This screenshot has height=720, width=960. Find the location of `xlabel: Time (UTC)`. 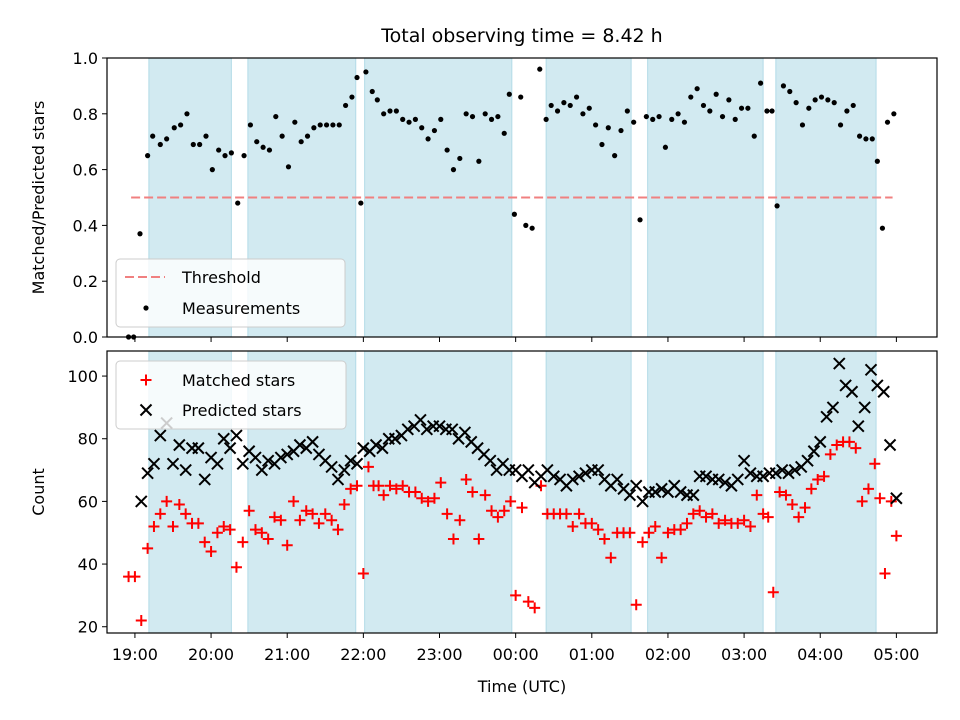

xlabel: Time (UTC) is located at coordinates (521, 686).